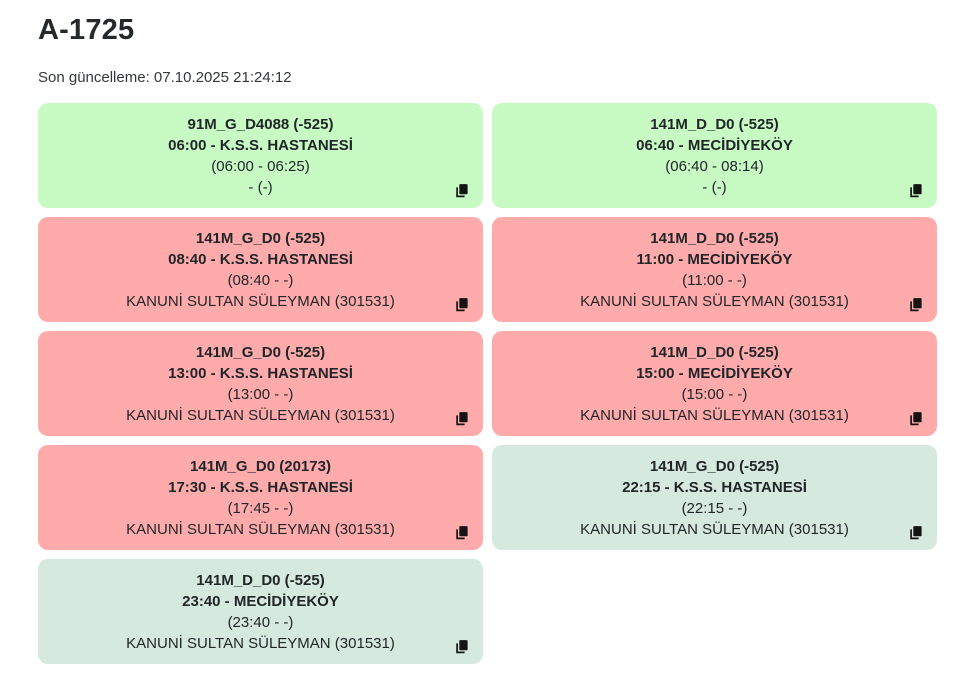 This screenshot has height=685, width=977. What do you see at coordinates (260, 280) in the screenshot?
I see `trip-time-window: (08:40 - -)` at bounding box center [260, 280].